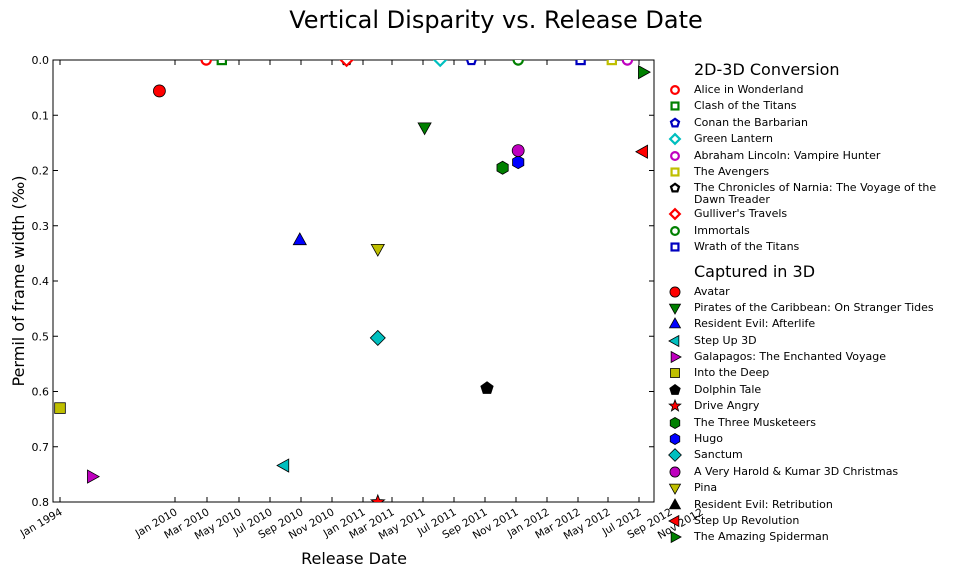 This screenshot has width=955, height=573. I want to click on legend-label: Step Up Revolution, so click(747, 520).